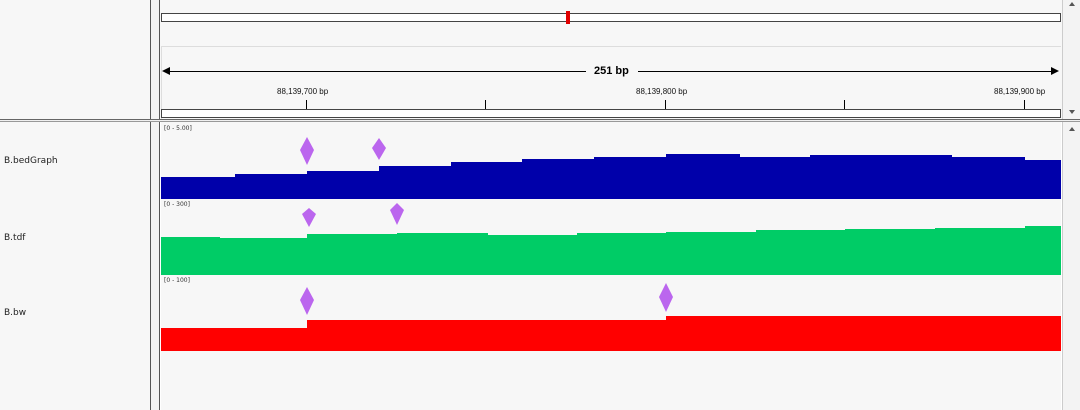 Image resolution: width=1080 pixels, height=410 pixels. What do you see at coordinates (155, 205) in the screenshot?
I see `panel-divider-vertical` at bounding box center [155, 205].